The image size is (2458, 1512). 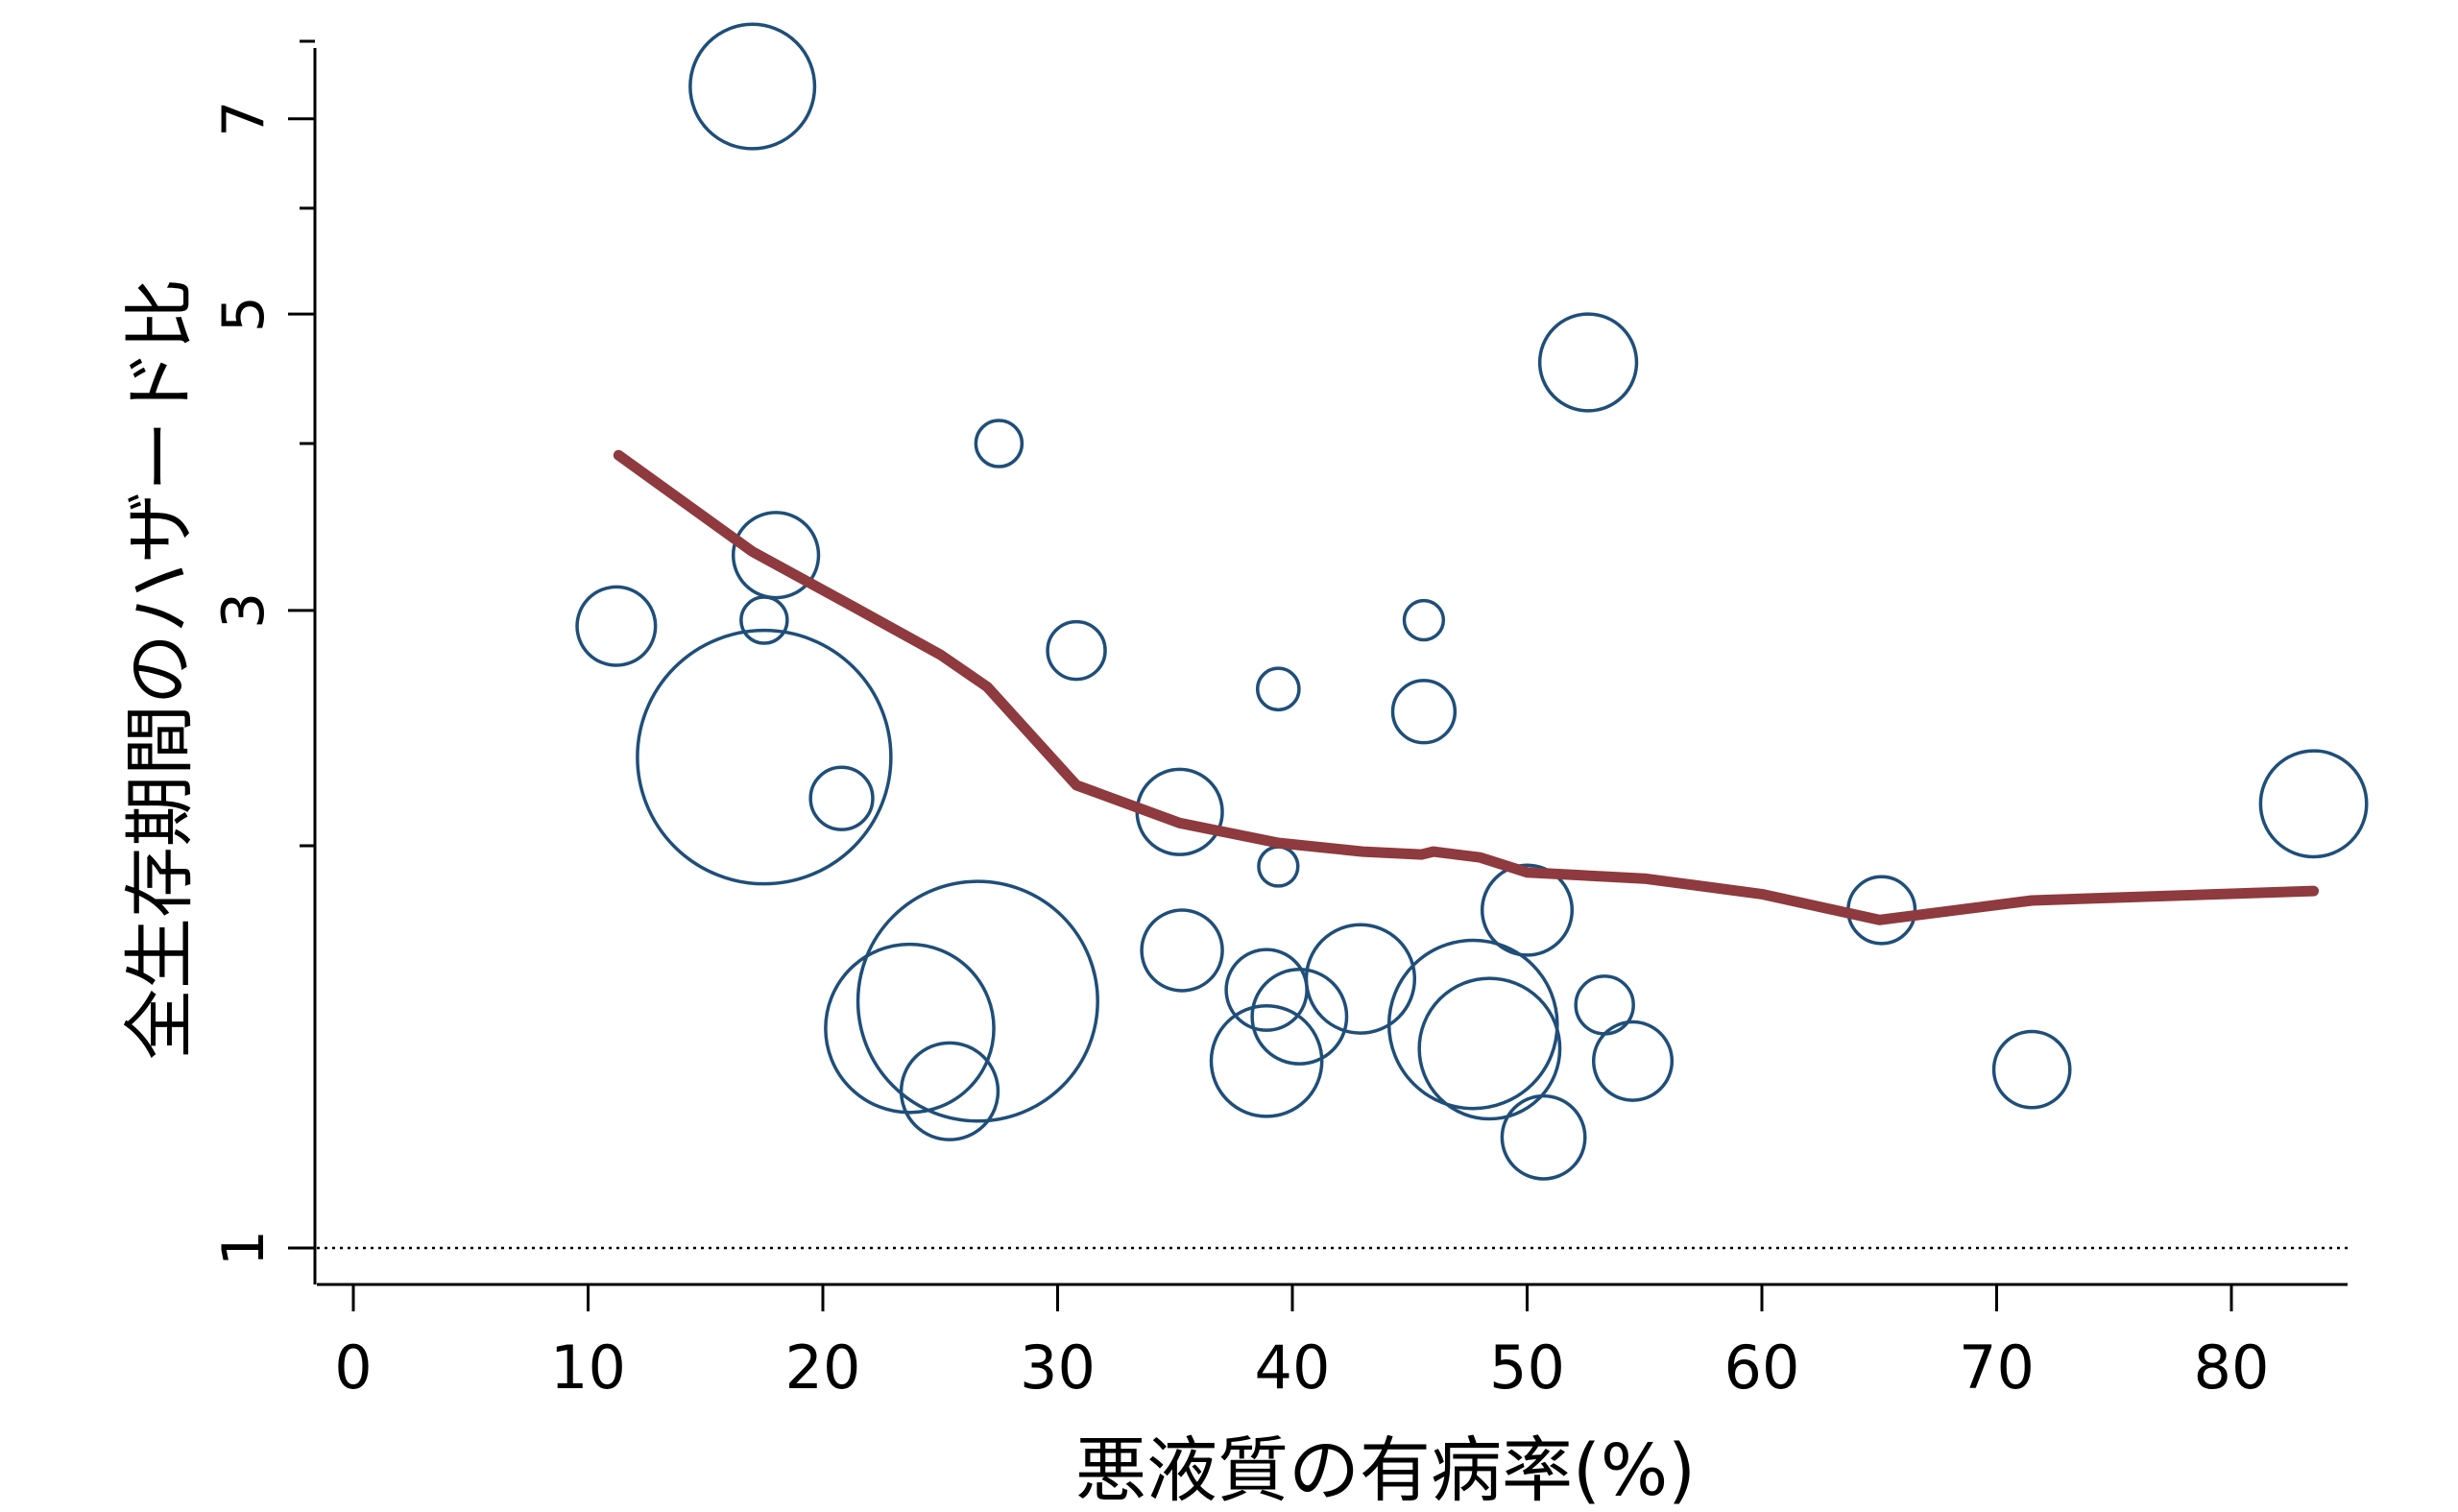 I want to click on x-tick-label: 30, so click(x=1058, y=1367).